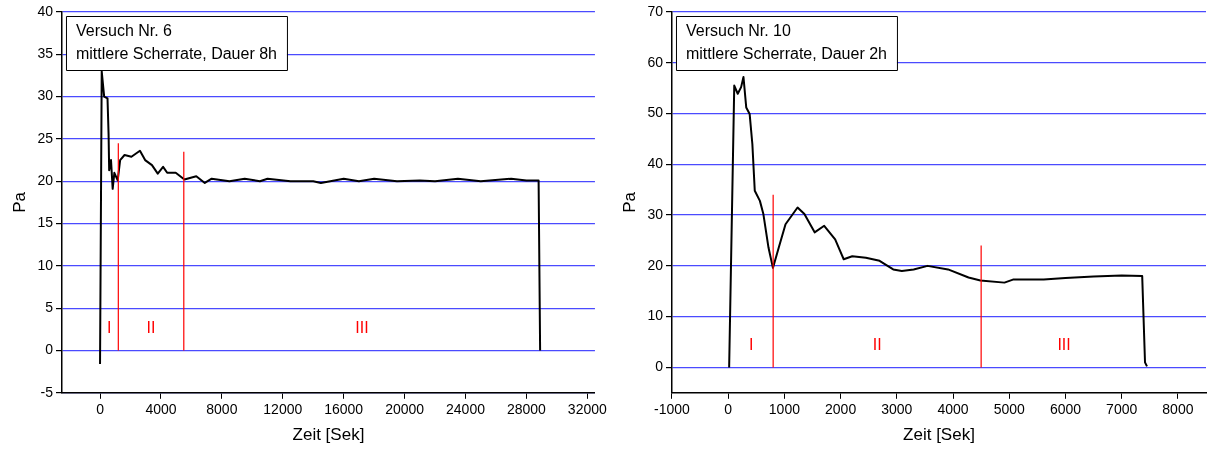  I want to click on x-tick-label: -1000, so click(672, 409).